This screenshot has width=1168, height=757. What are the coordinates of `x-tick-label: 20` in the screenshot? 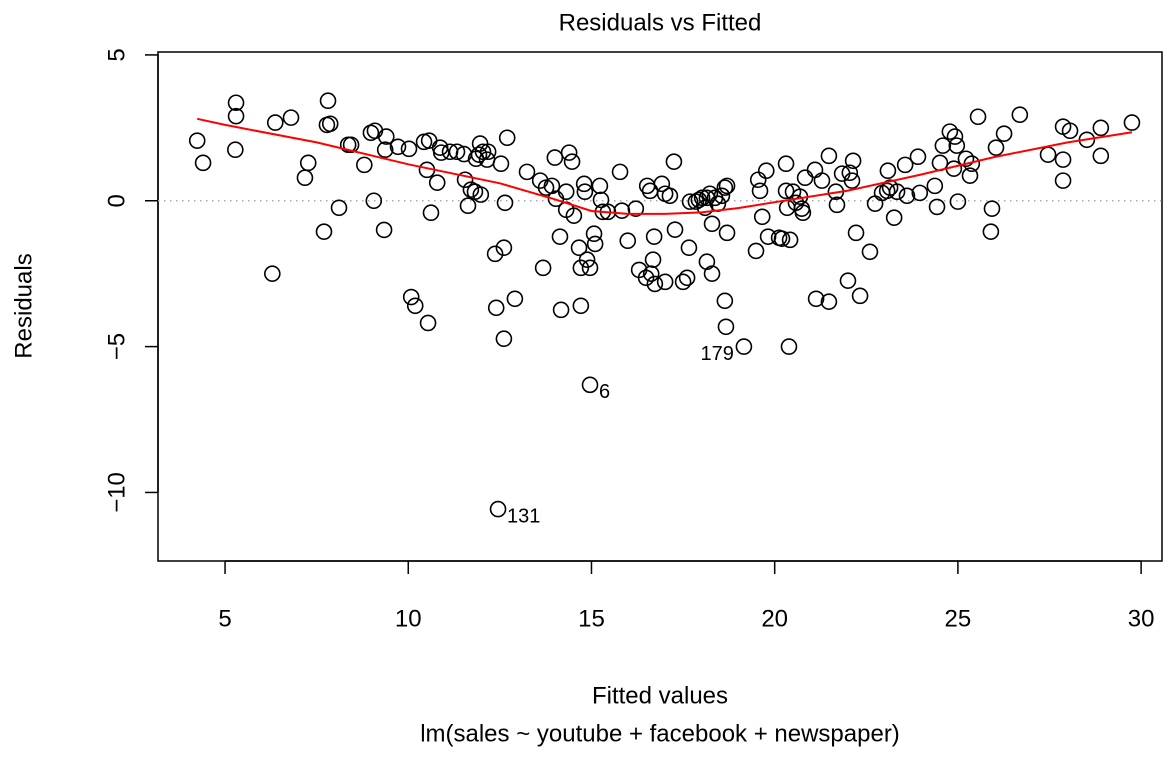 It's located at (774, 618).